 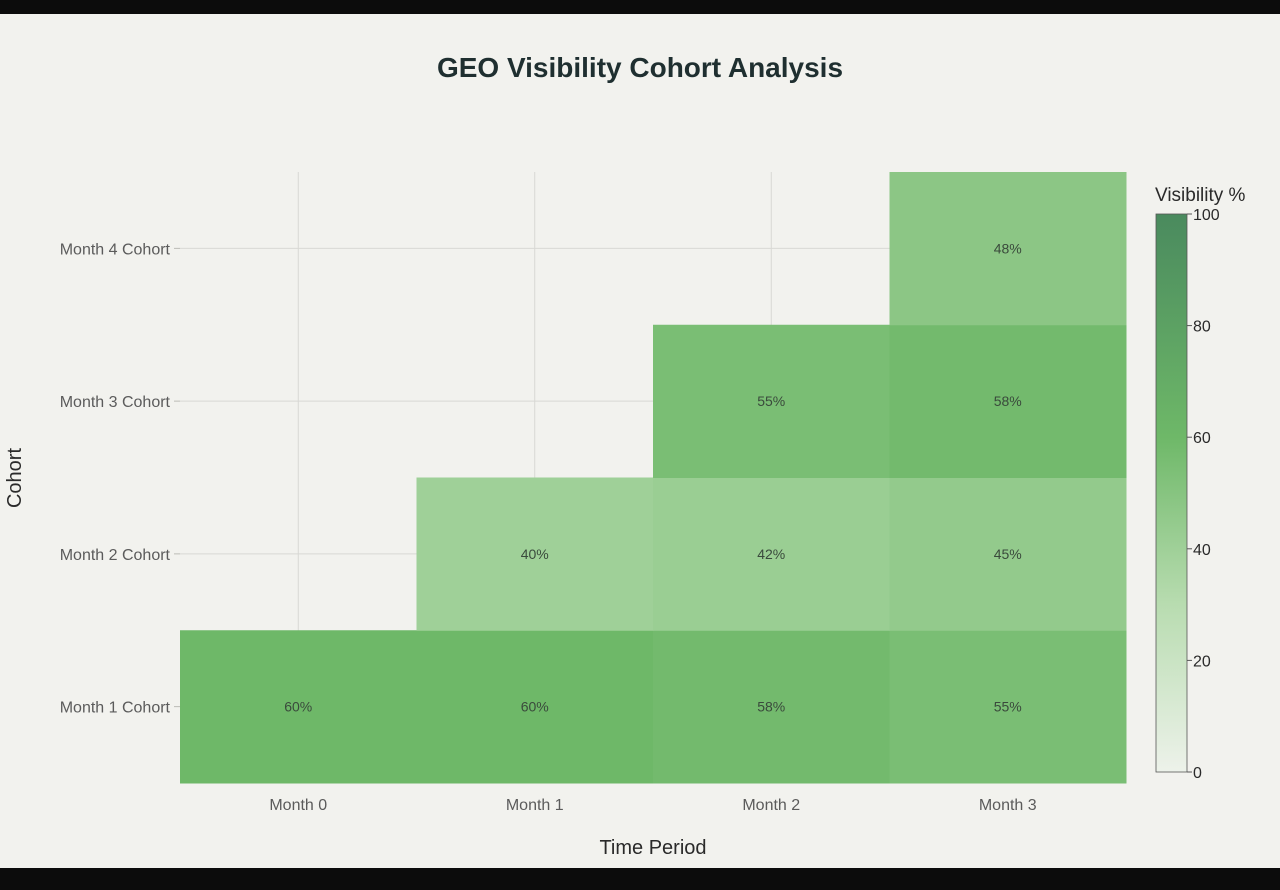 I want to click on cell-value-label: 48%, so click(x=1008, y=248).